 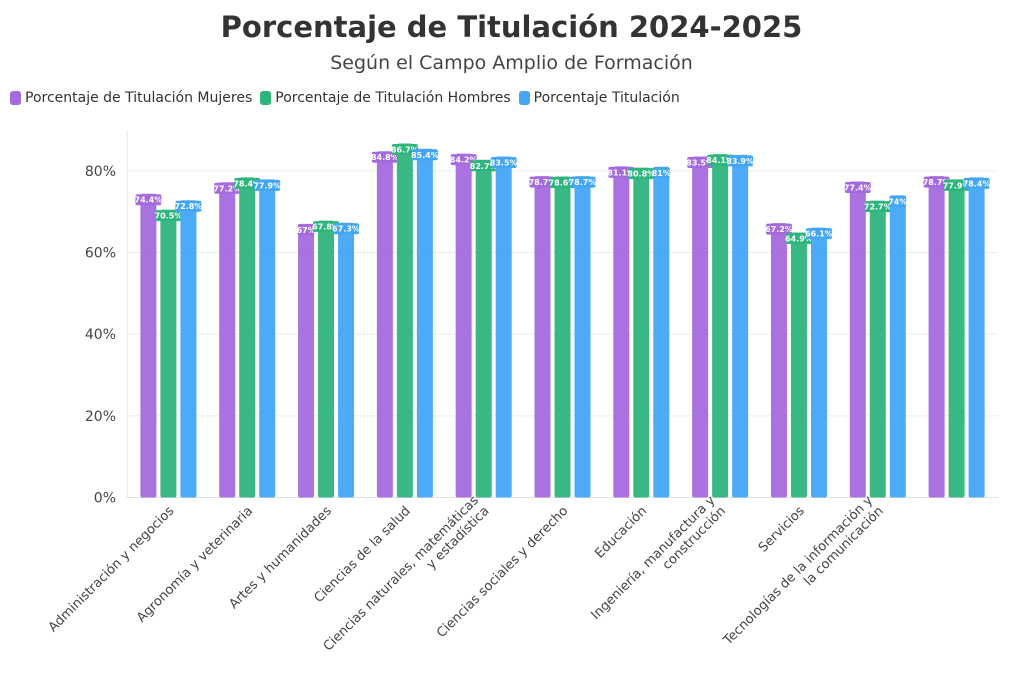 I want to click on data-label: 70.5%, so click(x=169, y=216).